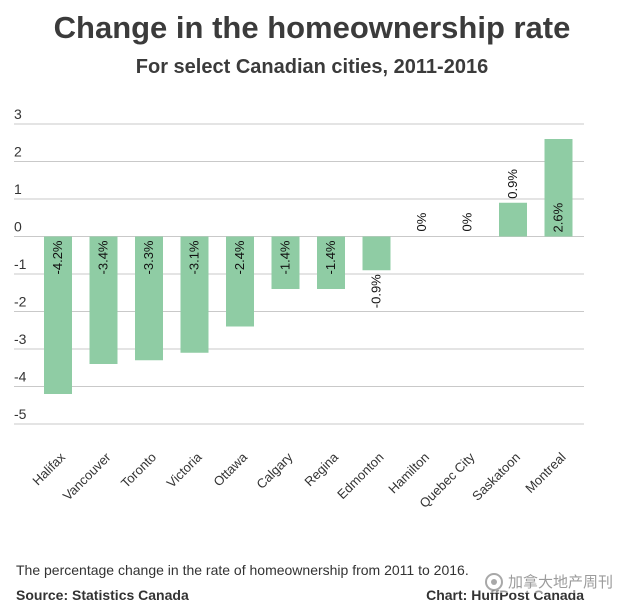 The height and width of the screenshot is (612, 624). What do you see at coordinates (20, 414) in the screenshot?
I see `y-tick-label: -5` at bounding box center [20, 414].